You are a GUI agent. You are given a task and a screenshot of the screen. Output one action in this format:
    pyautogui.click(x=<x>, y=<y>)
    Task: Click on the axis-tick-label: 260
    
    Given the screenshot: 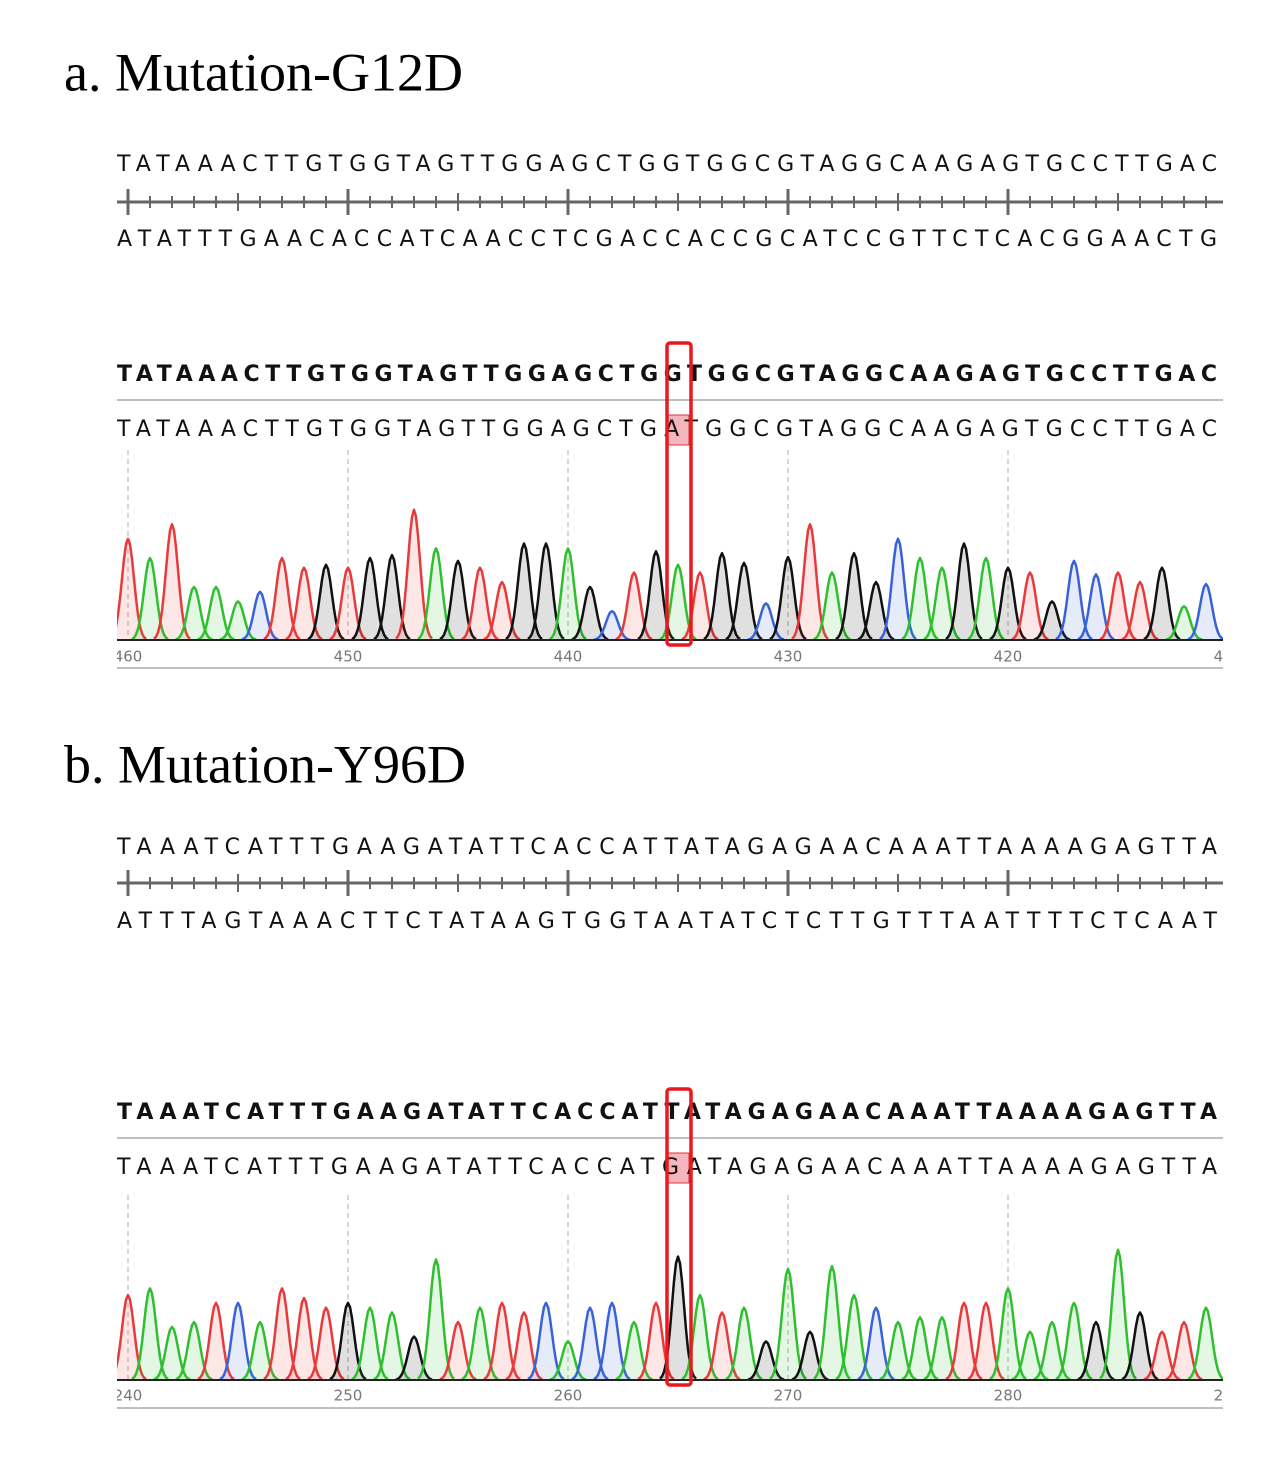 What is the action you would take?
    pyautogui.click(x=568, y=1396)
    